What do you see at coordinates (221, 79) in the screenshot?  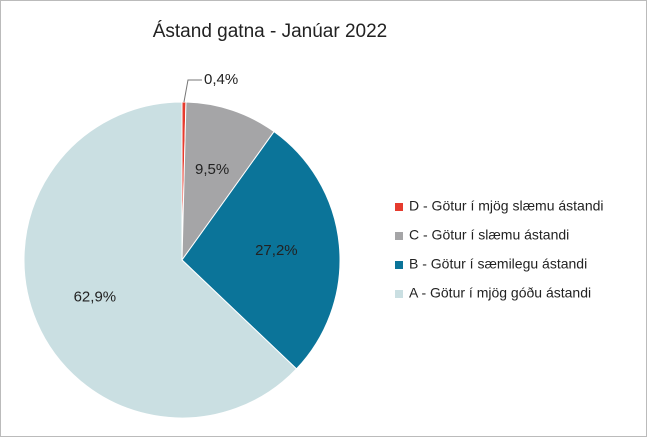 I see `data-label: 0,4%` at bounding box center [221, 79].